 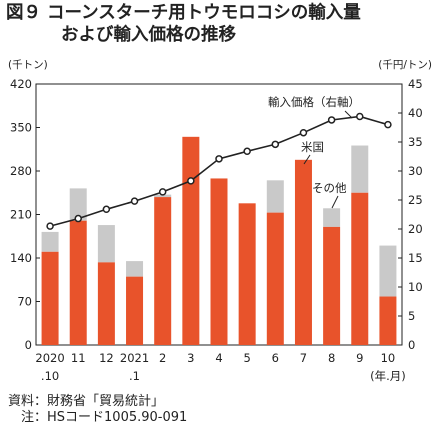 I want to click on source-note: 資料：財務省「貿易統計」, so click(x=86, y=401).